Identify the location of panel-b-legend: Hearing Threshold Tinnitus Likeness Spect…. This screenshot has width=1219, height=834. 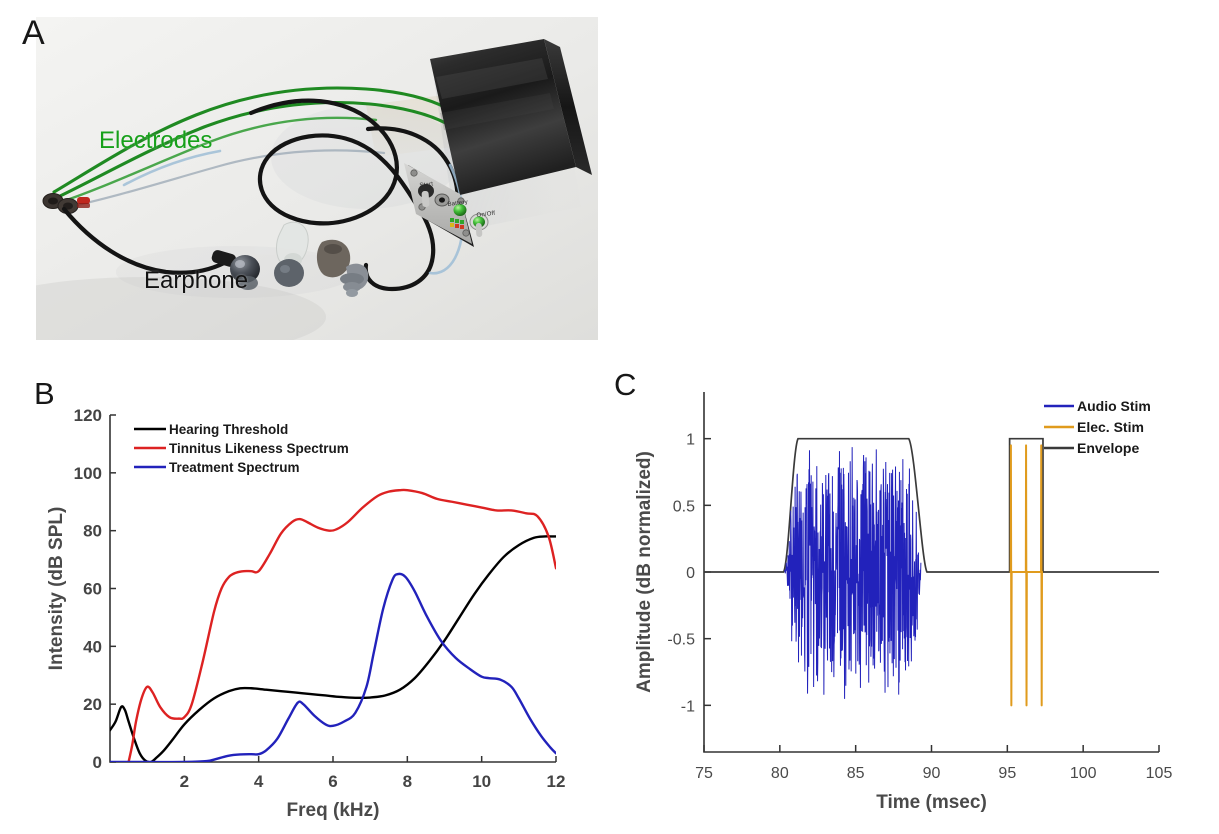
(241, 448).